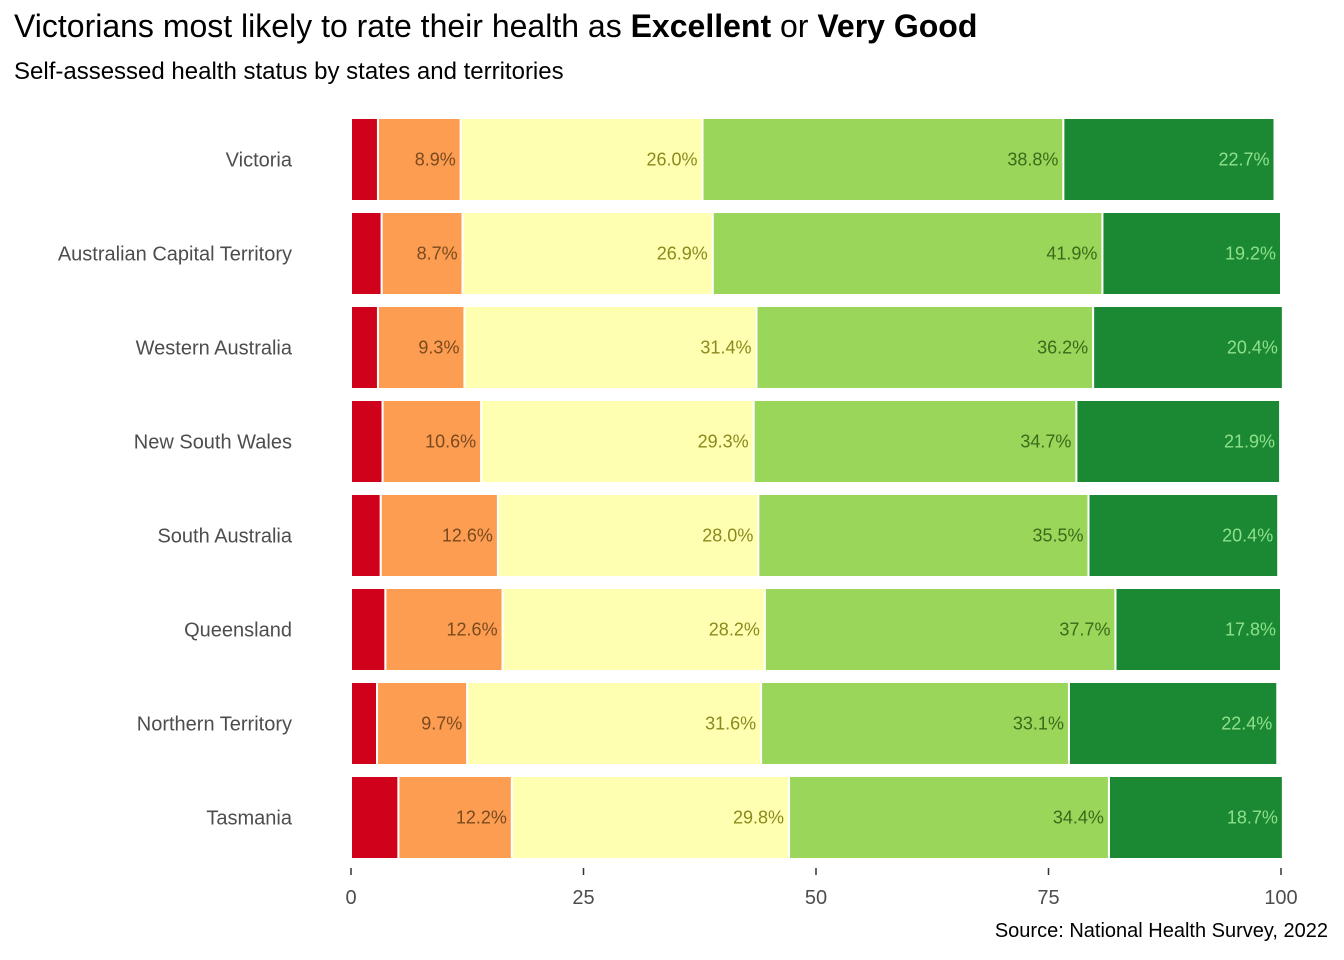 The image size is (1344, 960). What do you see at coordinates (723, 442) in the screenshot?
I see `data-label: 29.3%` at bounding box center [723, 442].